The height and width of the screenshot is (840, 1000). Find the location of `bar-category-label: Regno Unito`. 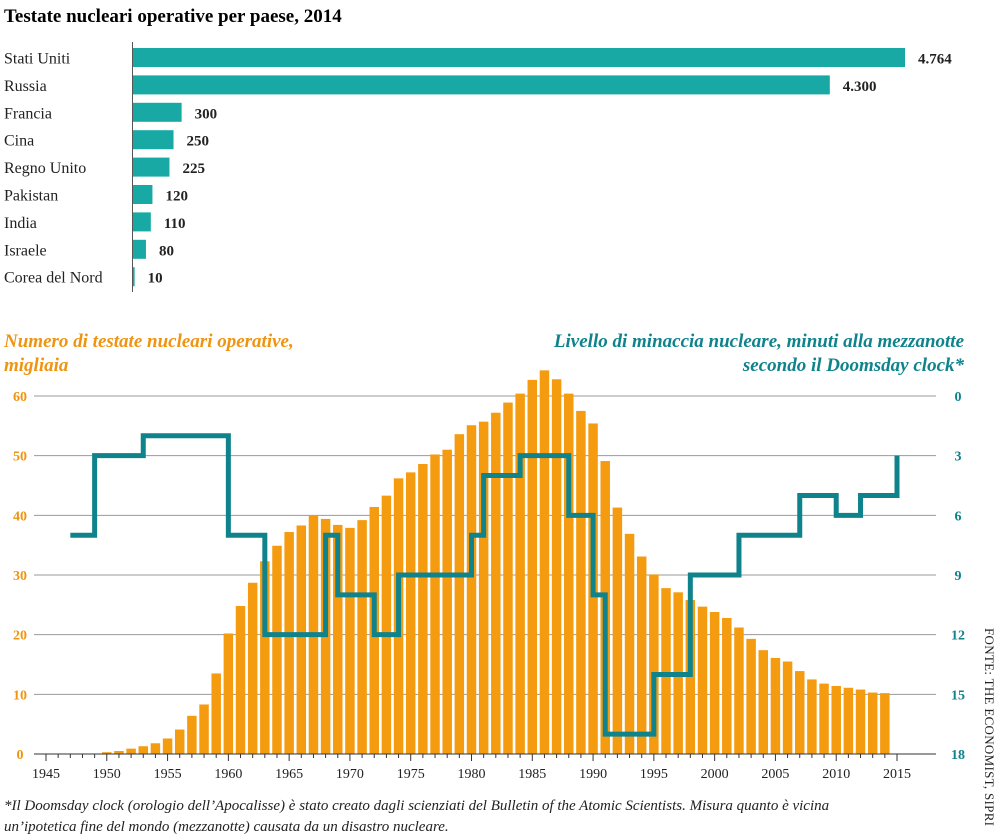

bar-category-label: Regno Unito is located at coordinates (45, 168).